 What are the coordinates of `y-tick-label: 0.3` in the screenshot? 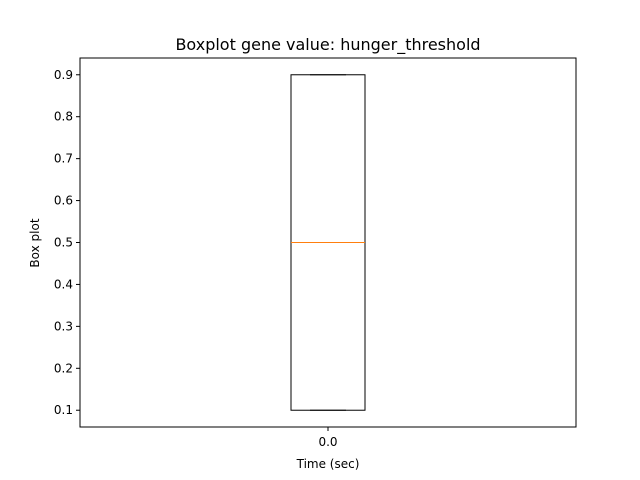 It's located at (63, 326).